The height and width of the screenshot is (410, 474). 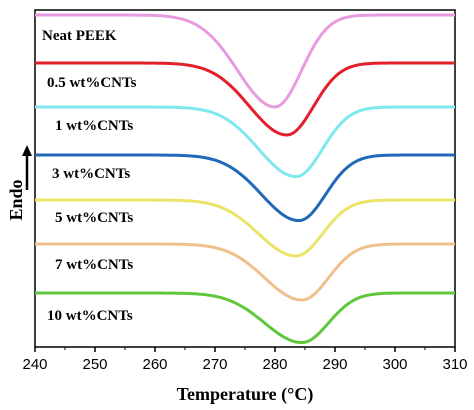 I want to click on series-label-3: 3 wt%CNTs, so click(x=91, y=174).